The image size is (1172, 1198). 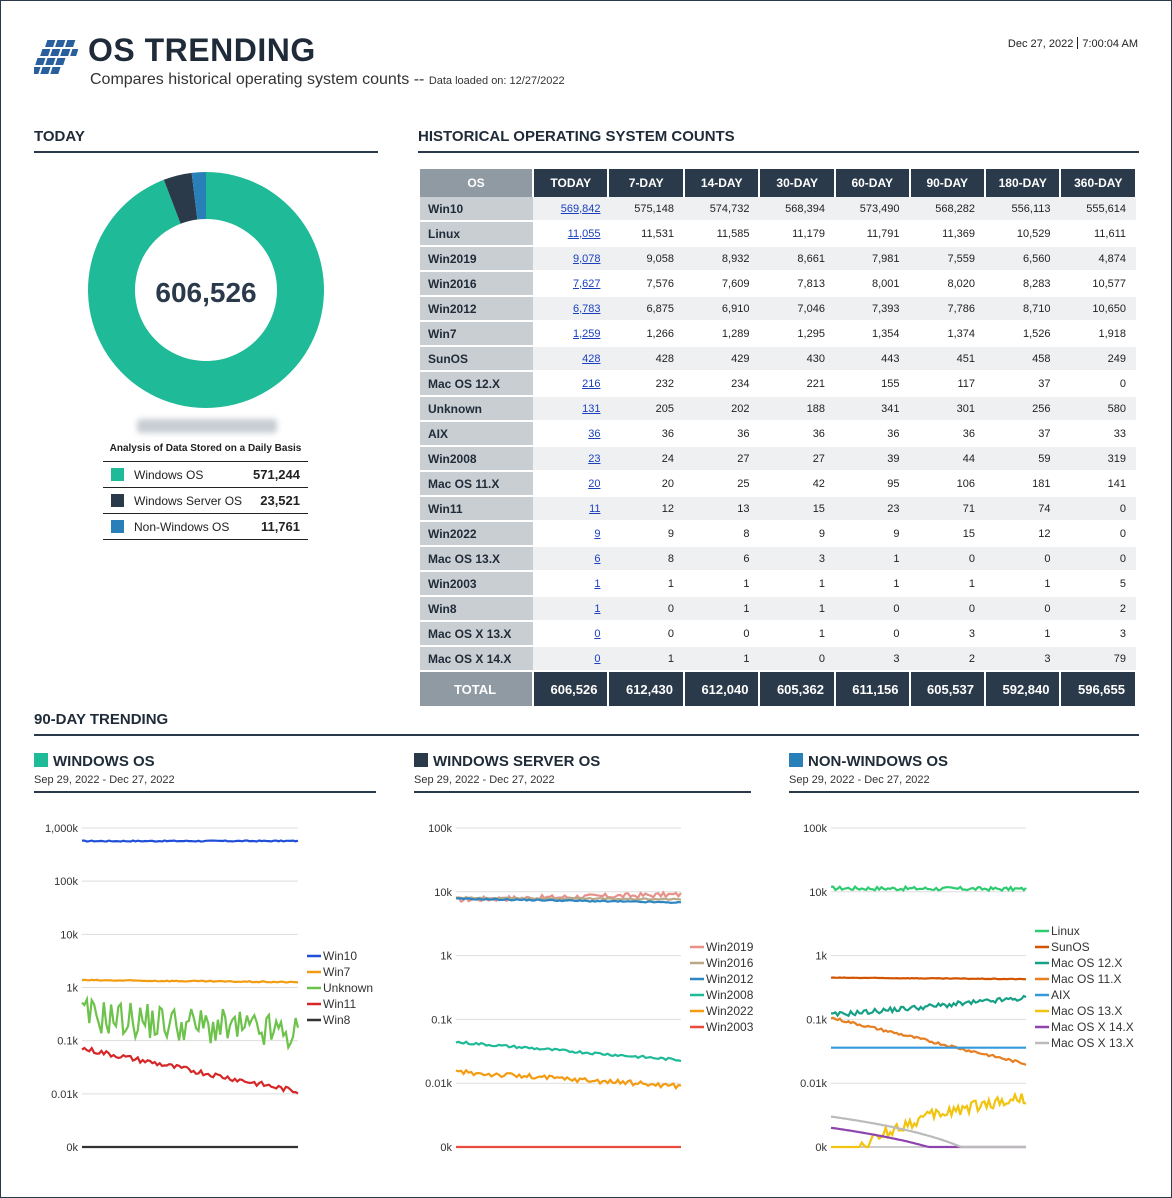 What do you see at coordinates (591, 383) in the screenshot?
I see `today-count-link: 216` at bounding box center [591, 383].